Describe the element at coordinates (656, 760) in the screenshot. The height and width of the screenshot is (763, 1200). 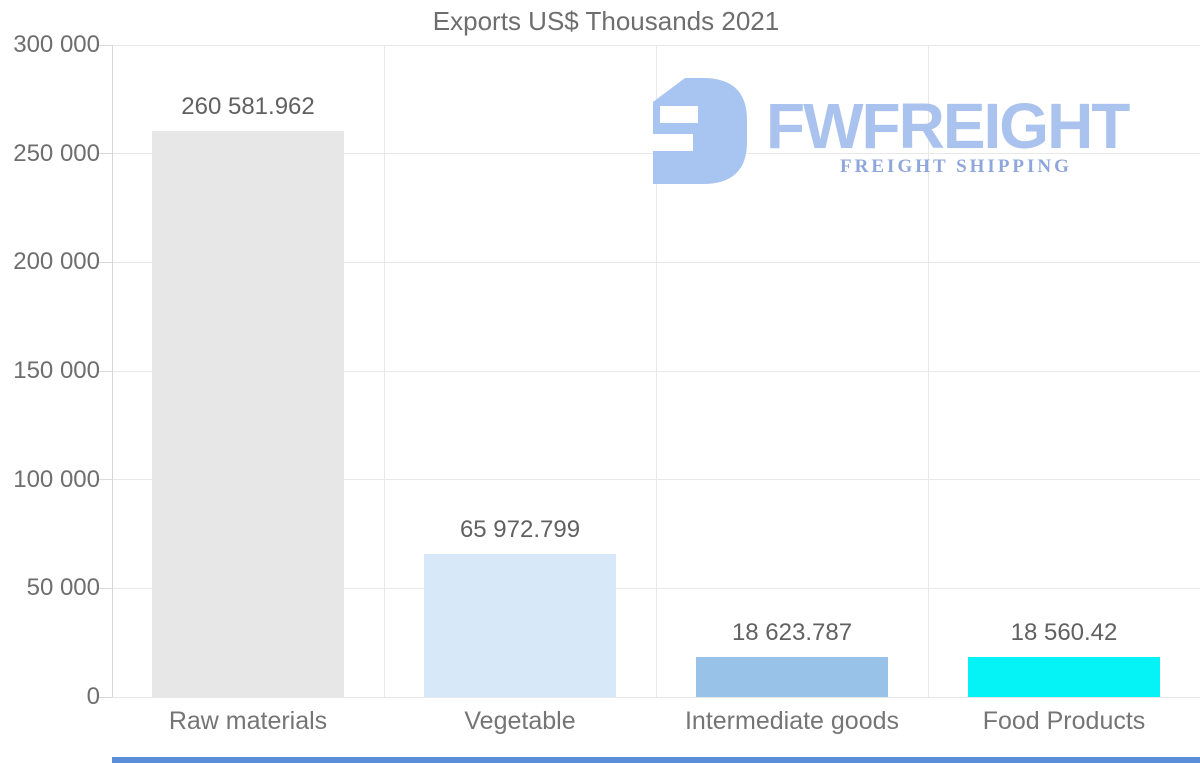
I see `bottom-strip` at that location.